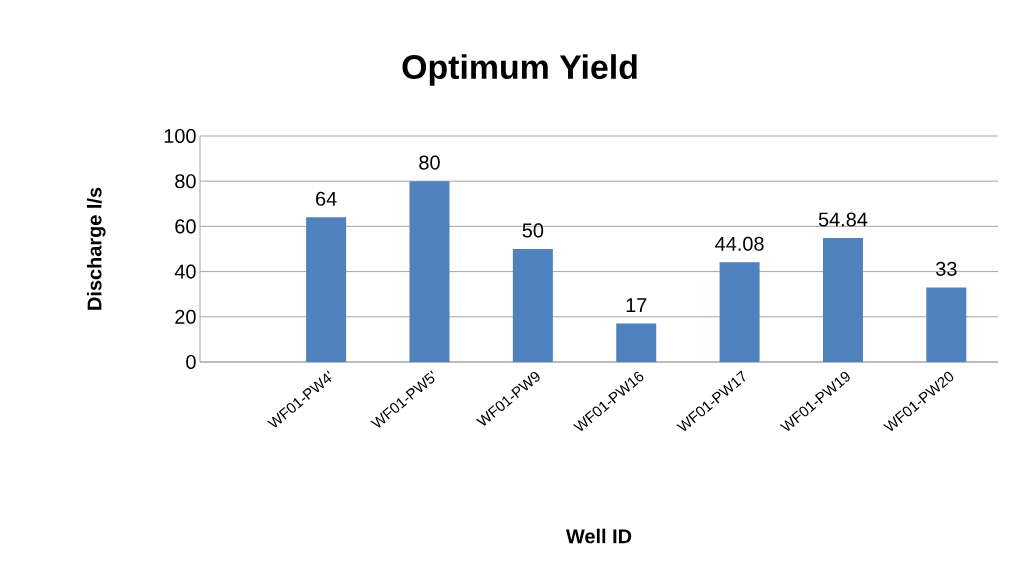 The height and width of the screenshot is (578, 1016). Describe the element at coordinates (519, 70) in the screenshot. I see `chart-title: Optimum Yield` at that location.